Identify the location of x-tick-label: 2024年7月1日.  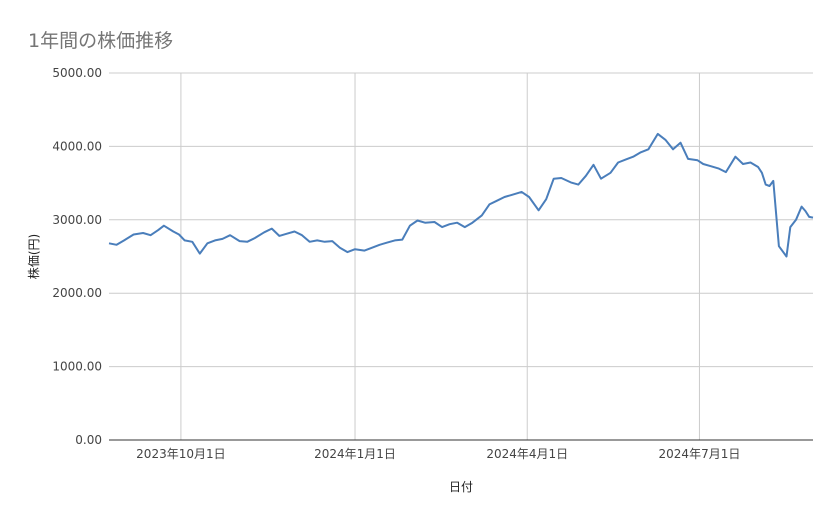
(700, 454).